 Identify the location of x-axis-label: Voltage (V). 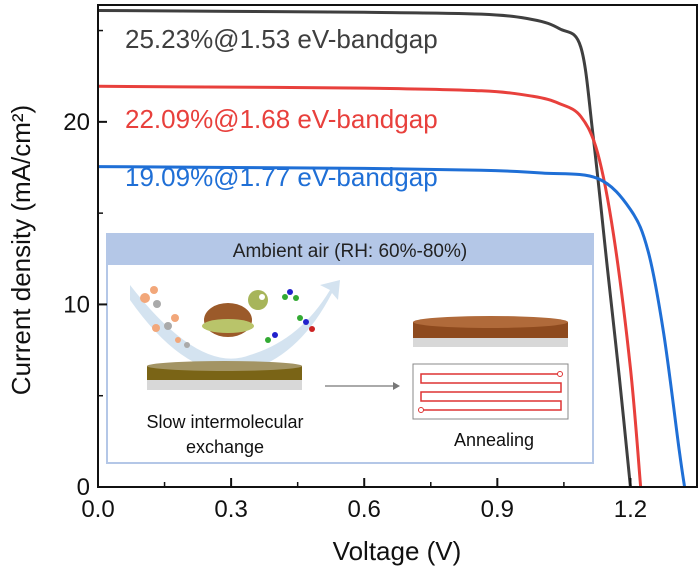
(397, 551).